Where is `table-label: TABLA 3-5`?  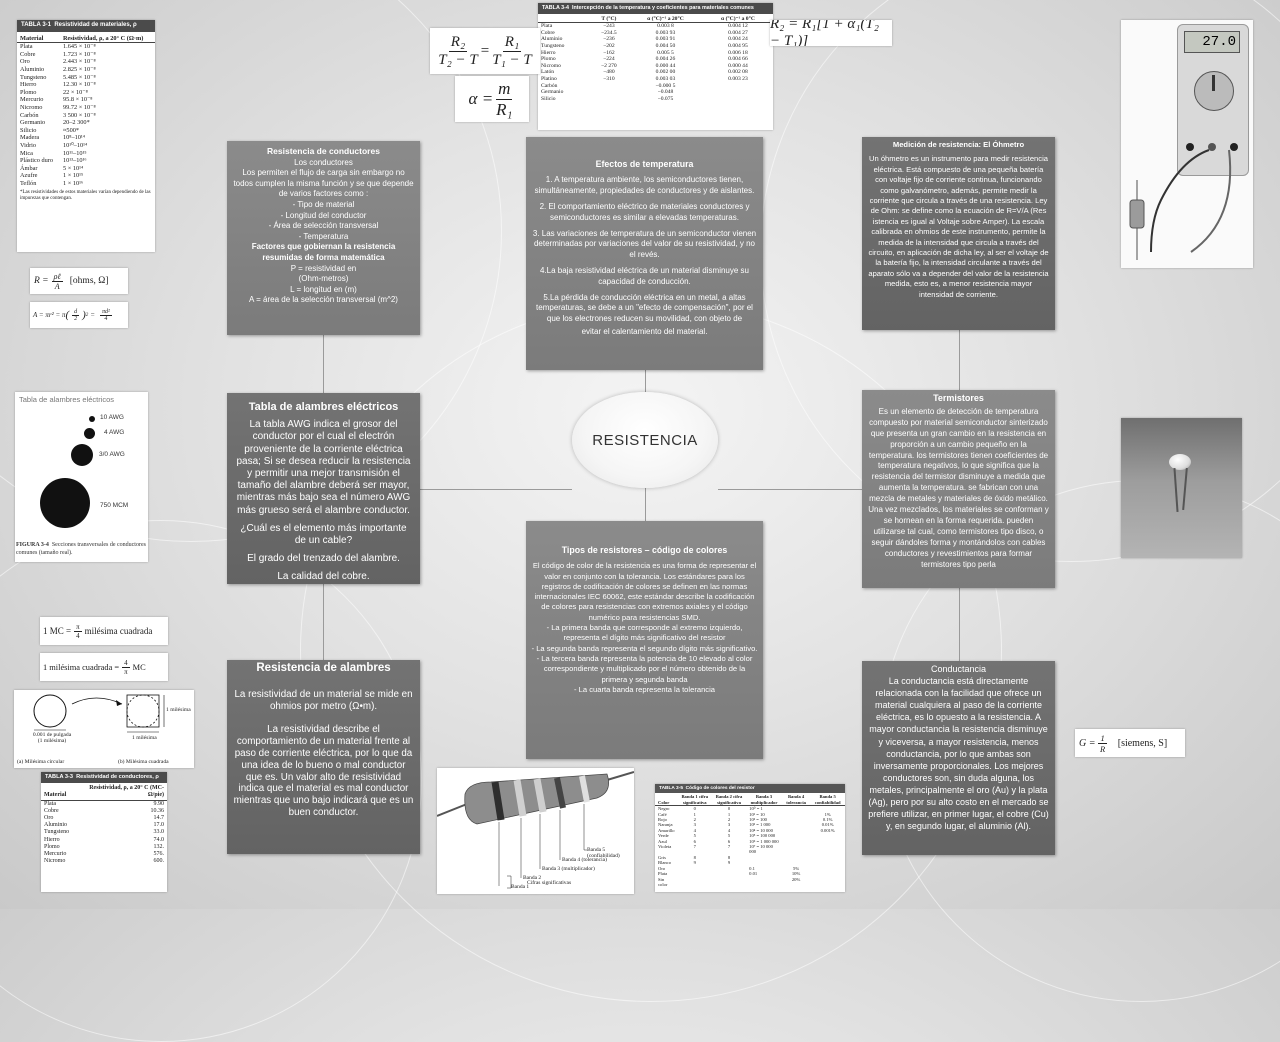
table-label: TABLA 3-5 is located at coordinates (671, 788).